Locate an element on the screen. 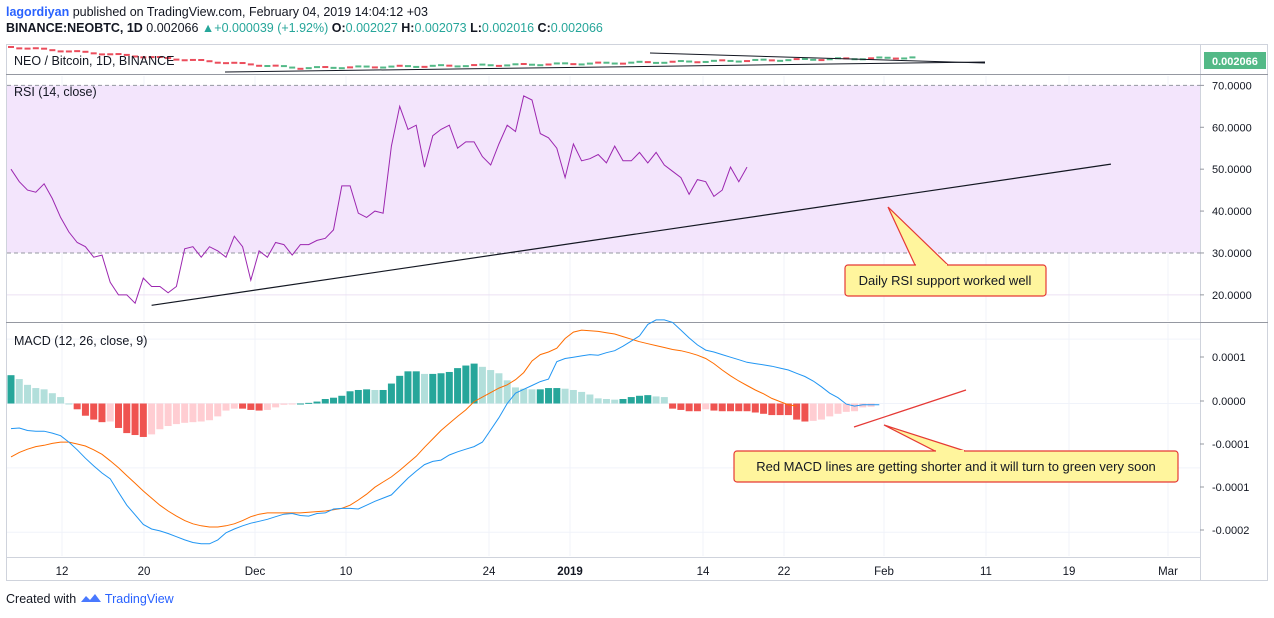 The height and width of the screenshot is (618, 1274). footer: Created with TradingView is located at coordinates (90, 599).